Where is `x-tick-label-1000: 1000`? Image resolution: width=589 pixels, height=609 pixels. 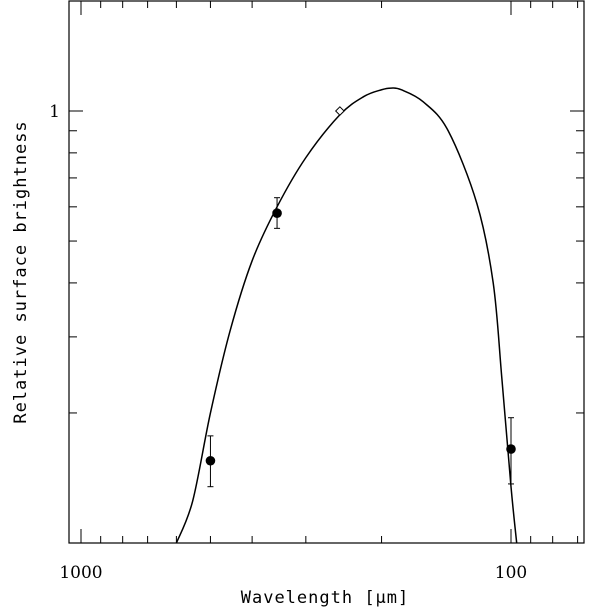 x-tick-label-1000: 1000 is located at coordinates (80, 573).